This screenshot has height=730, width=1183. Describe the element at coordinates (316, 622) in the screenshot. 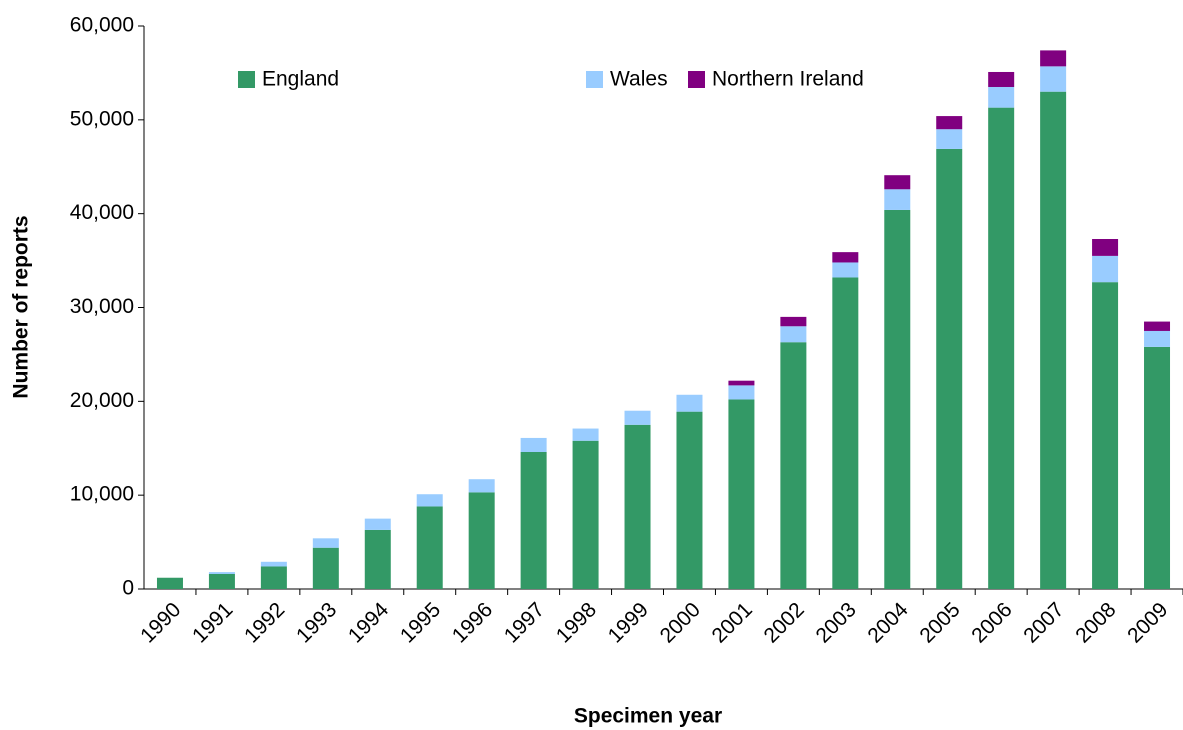

I see `x-tick-label: 1993` at that location.